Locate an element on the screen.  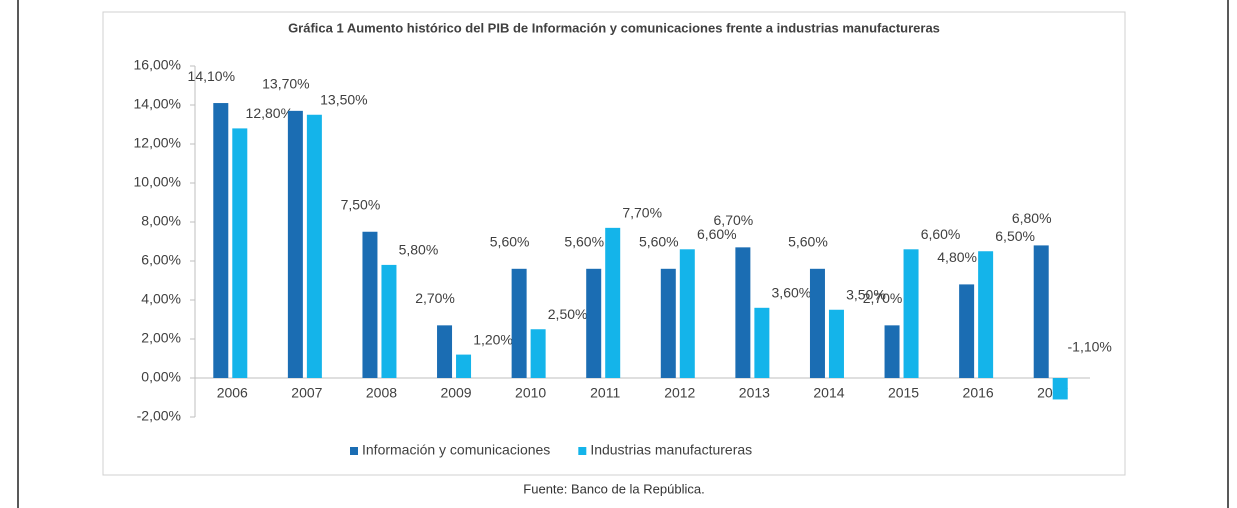
data-label: 7,70% is located at coordinates (642, 213).